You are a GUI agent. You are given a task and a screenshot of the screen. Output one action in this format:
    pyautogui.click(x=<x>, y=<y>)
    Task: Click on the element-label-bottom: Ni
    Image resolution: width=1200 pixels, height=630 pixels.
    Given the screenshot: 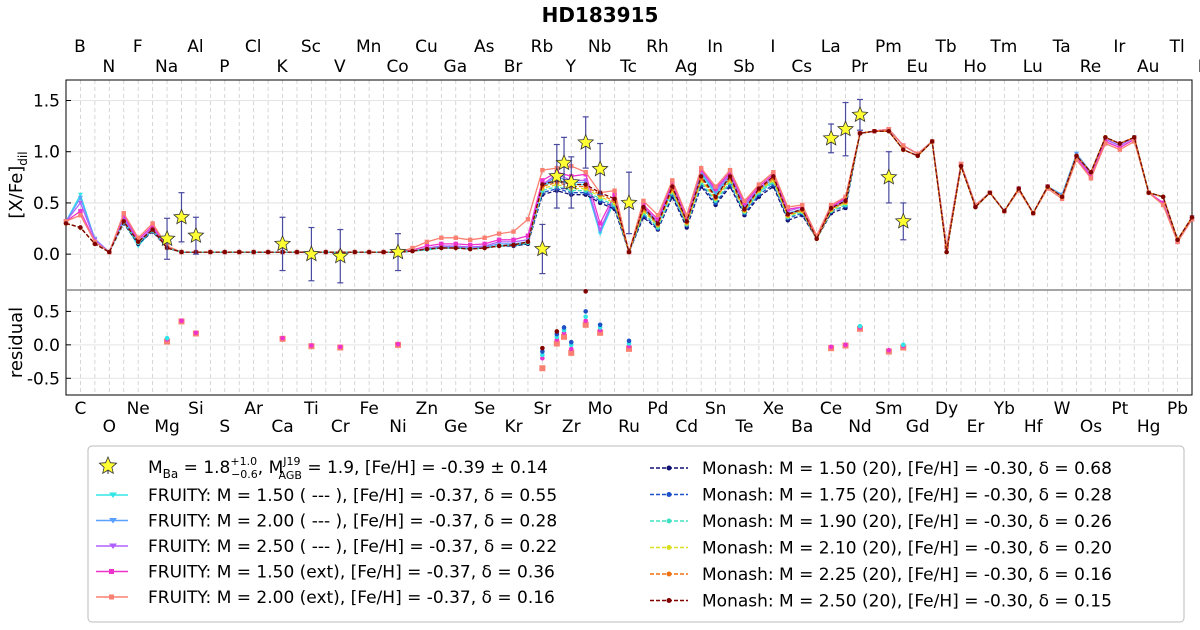 What is the action you would take?
    pyautogui.click(x=397, y=427)
    